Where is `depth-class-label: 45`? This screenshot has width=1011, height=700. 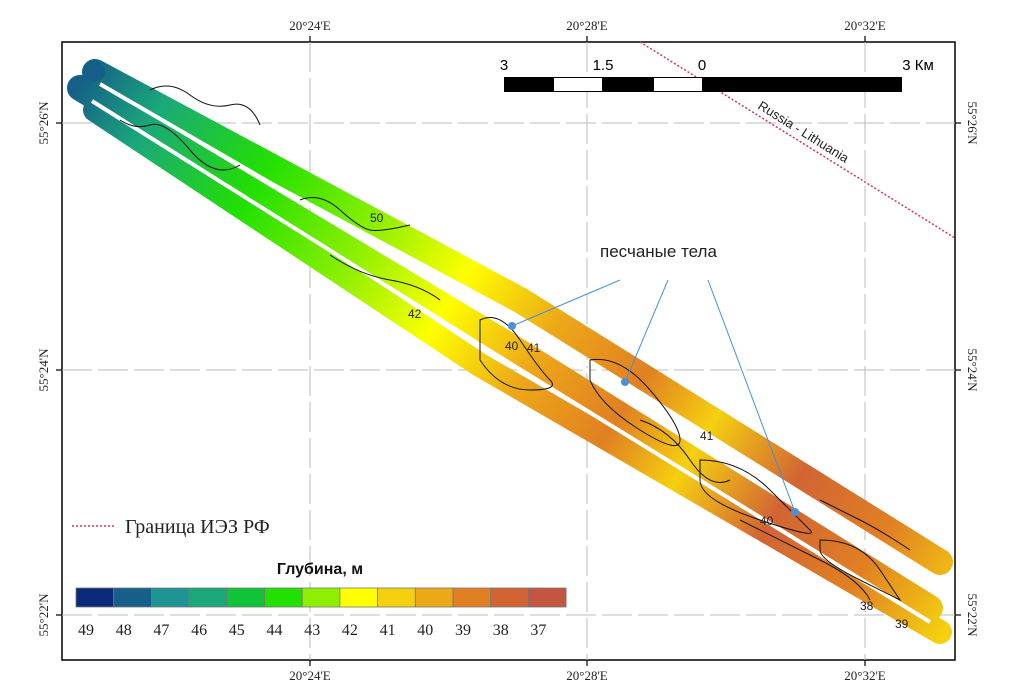
depth-class-label: 45 is located at coordinates (237, 630).